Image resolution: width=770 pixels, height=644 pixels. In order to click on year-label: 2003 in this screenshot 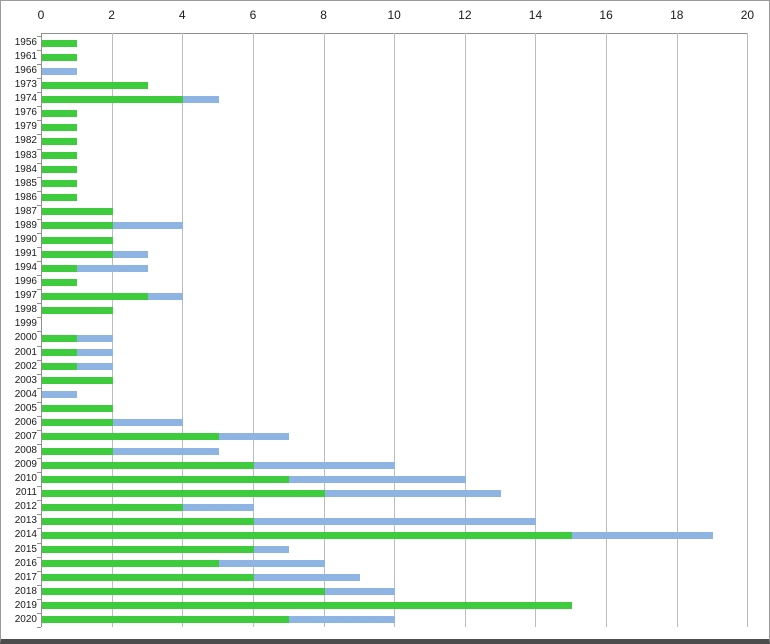, I will do `click(25, 380)`.